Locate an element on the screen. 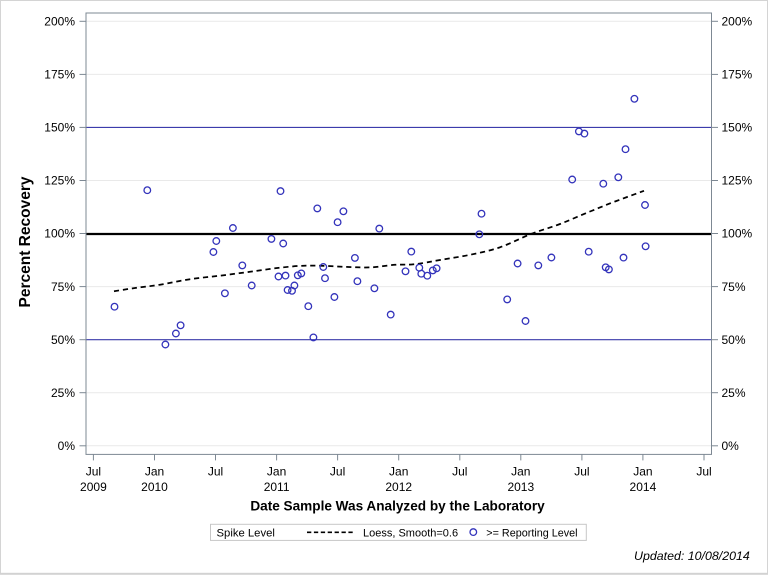  svg-text: 2010 is located at coordinates (154, 487).